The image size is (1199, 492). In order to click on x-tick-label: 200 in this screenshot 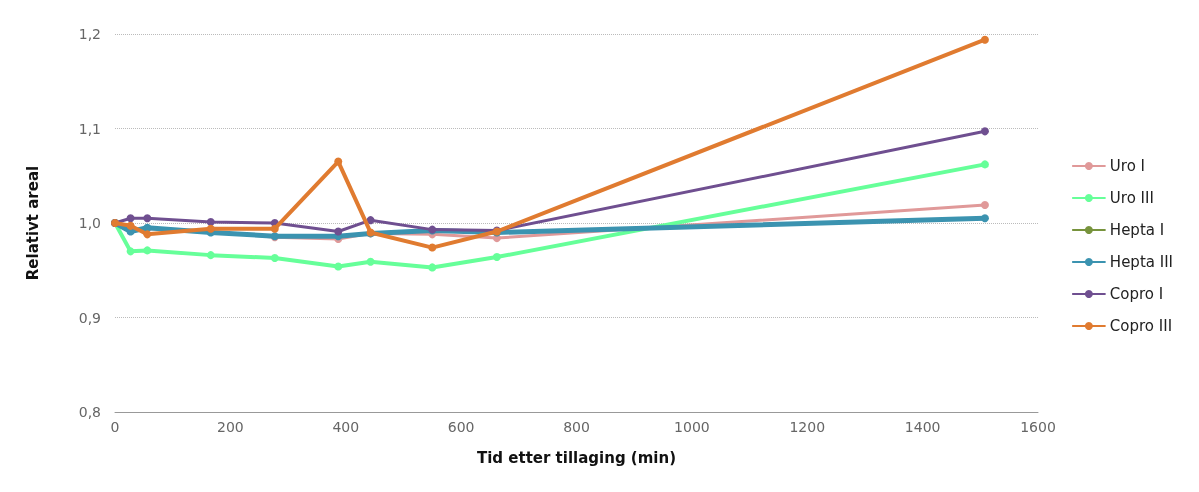, I will do `click(230, 427)`.